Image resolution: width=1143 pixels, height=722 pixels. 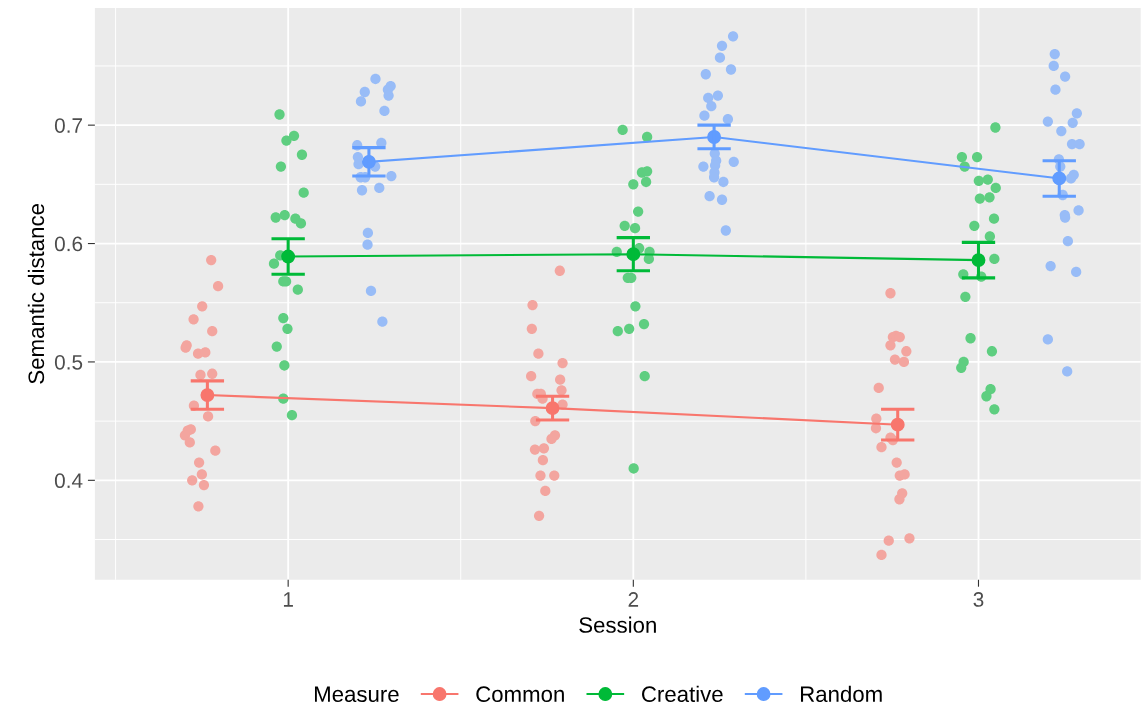 What do you see at coordinates (978, 599) in the screenshot?
I see `x-tick-label: 3` at bounding box center [978, 599].